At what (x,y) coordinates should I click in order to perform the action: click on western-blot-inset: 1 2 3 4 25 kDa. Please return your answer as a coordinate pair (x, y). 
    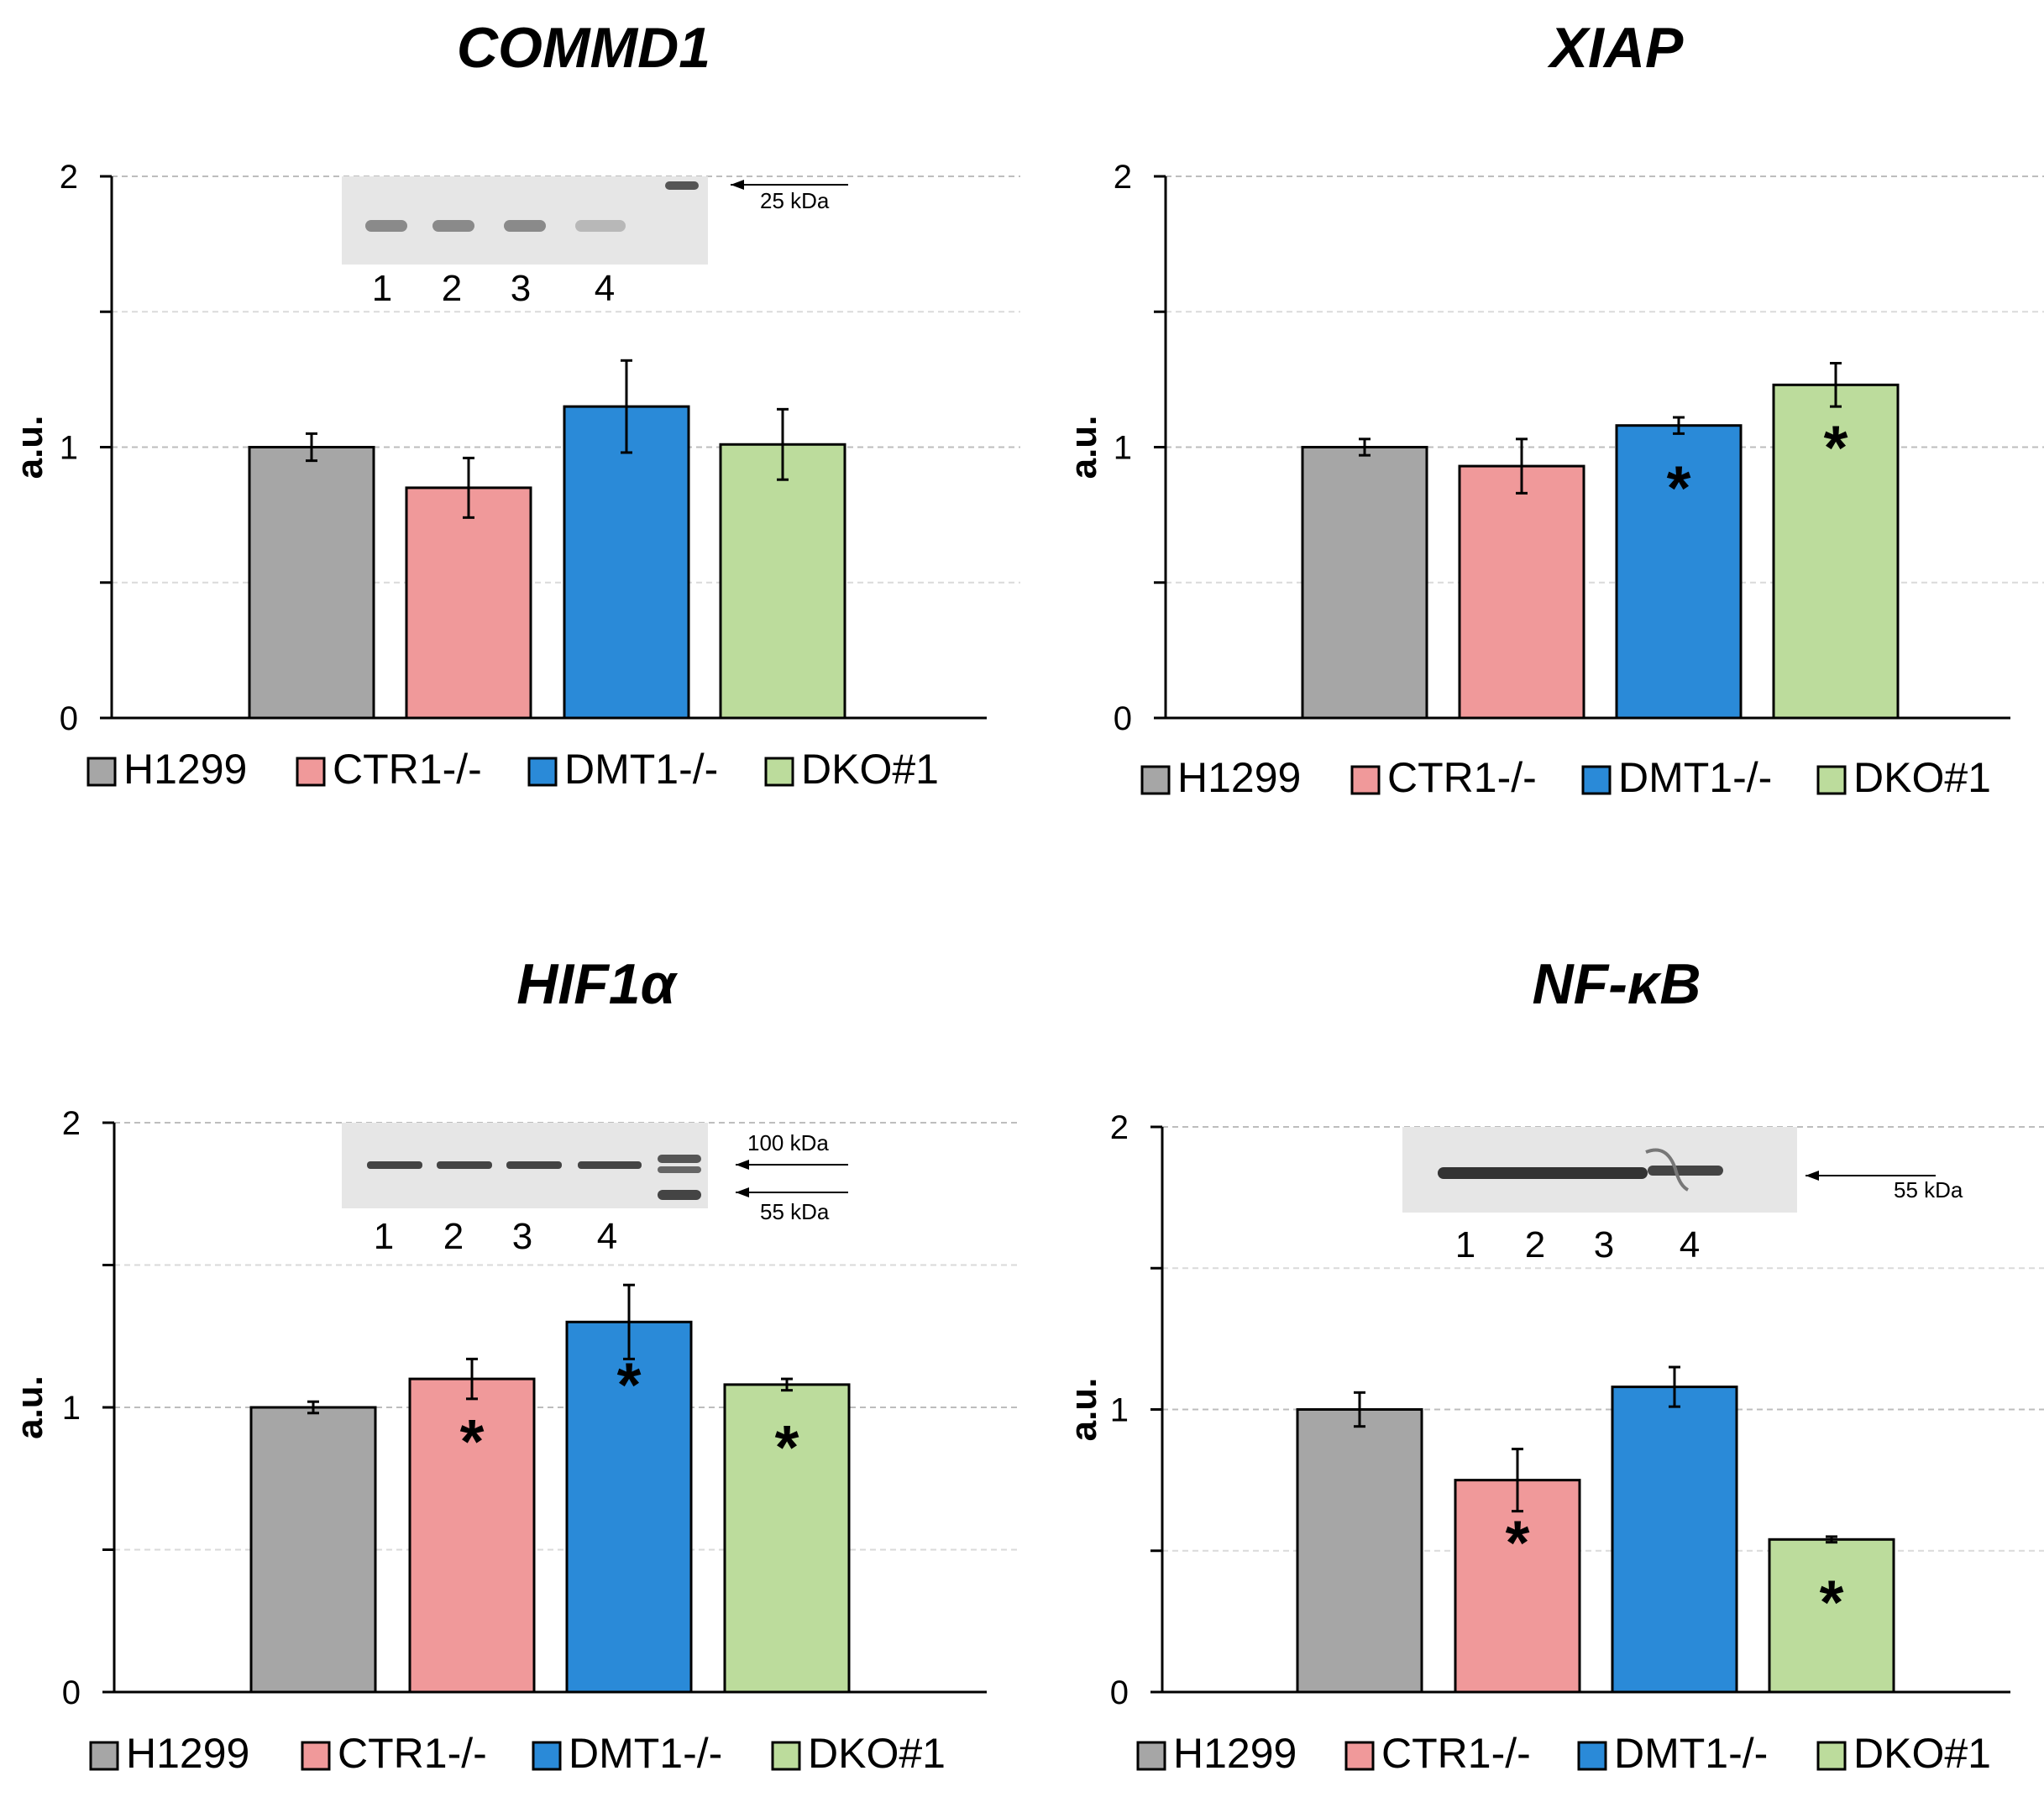
    Looking at the image, I should click on (595, 242).